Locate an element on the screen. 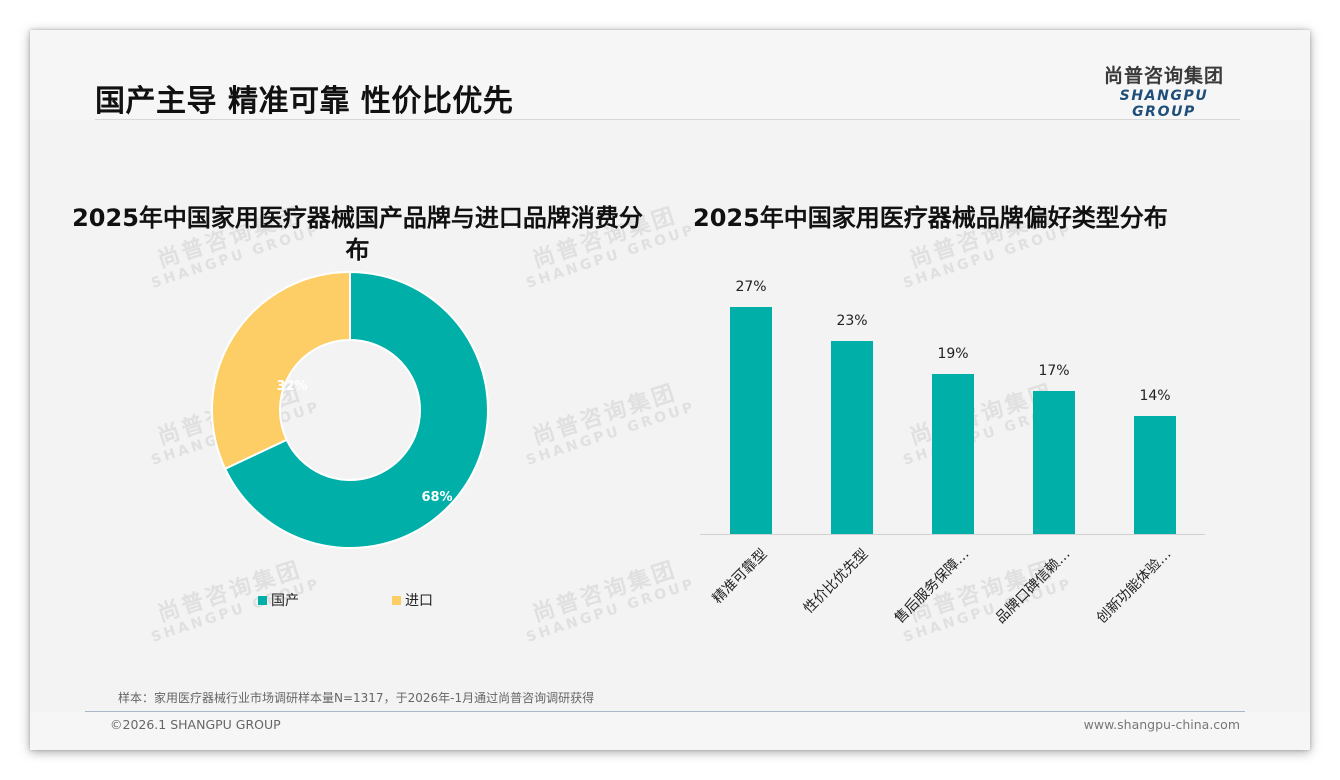 Image resolution: width=1340 pixels, height=780 pixels. page-title: 国产主导 精准可靠 性价比优先 is located at coordinates (304, 101).